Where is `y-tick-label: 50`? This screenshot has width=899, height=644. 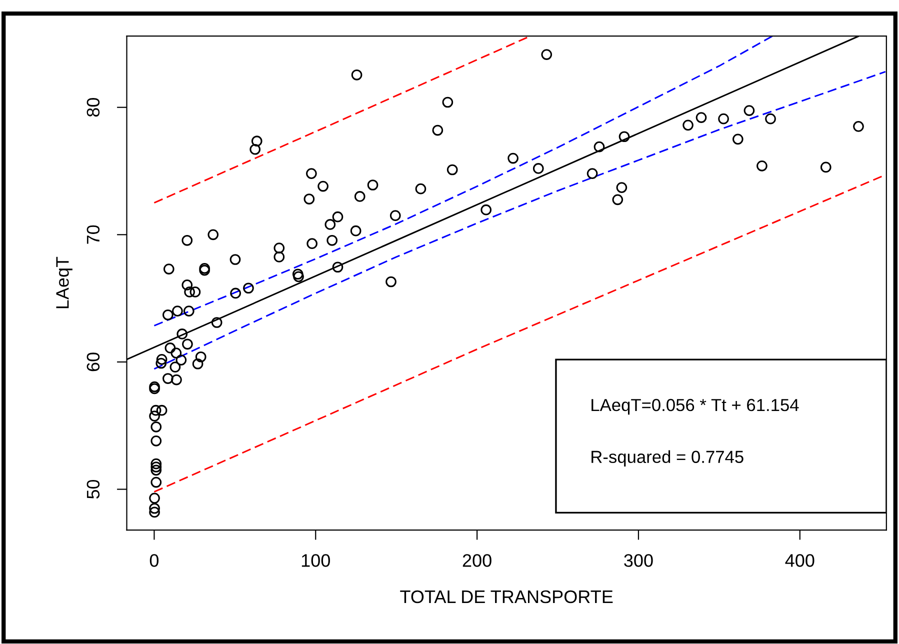 y-tick-label: 50 is located at coordinates (93, 489).